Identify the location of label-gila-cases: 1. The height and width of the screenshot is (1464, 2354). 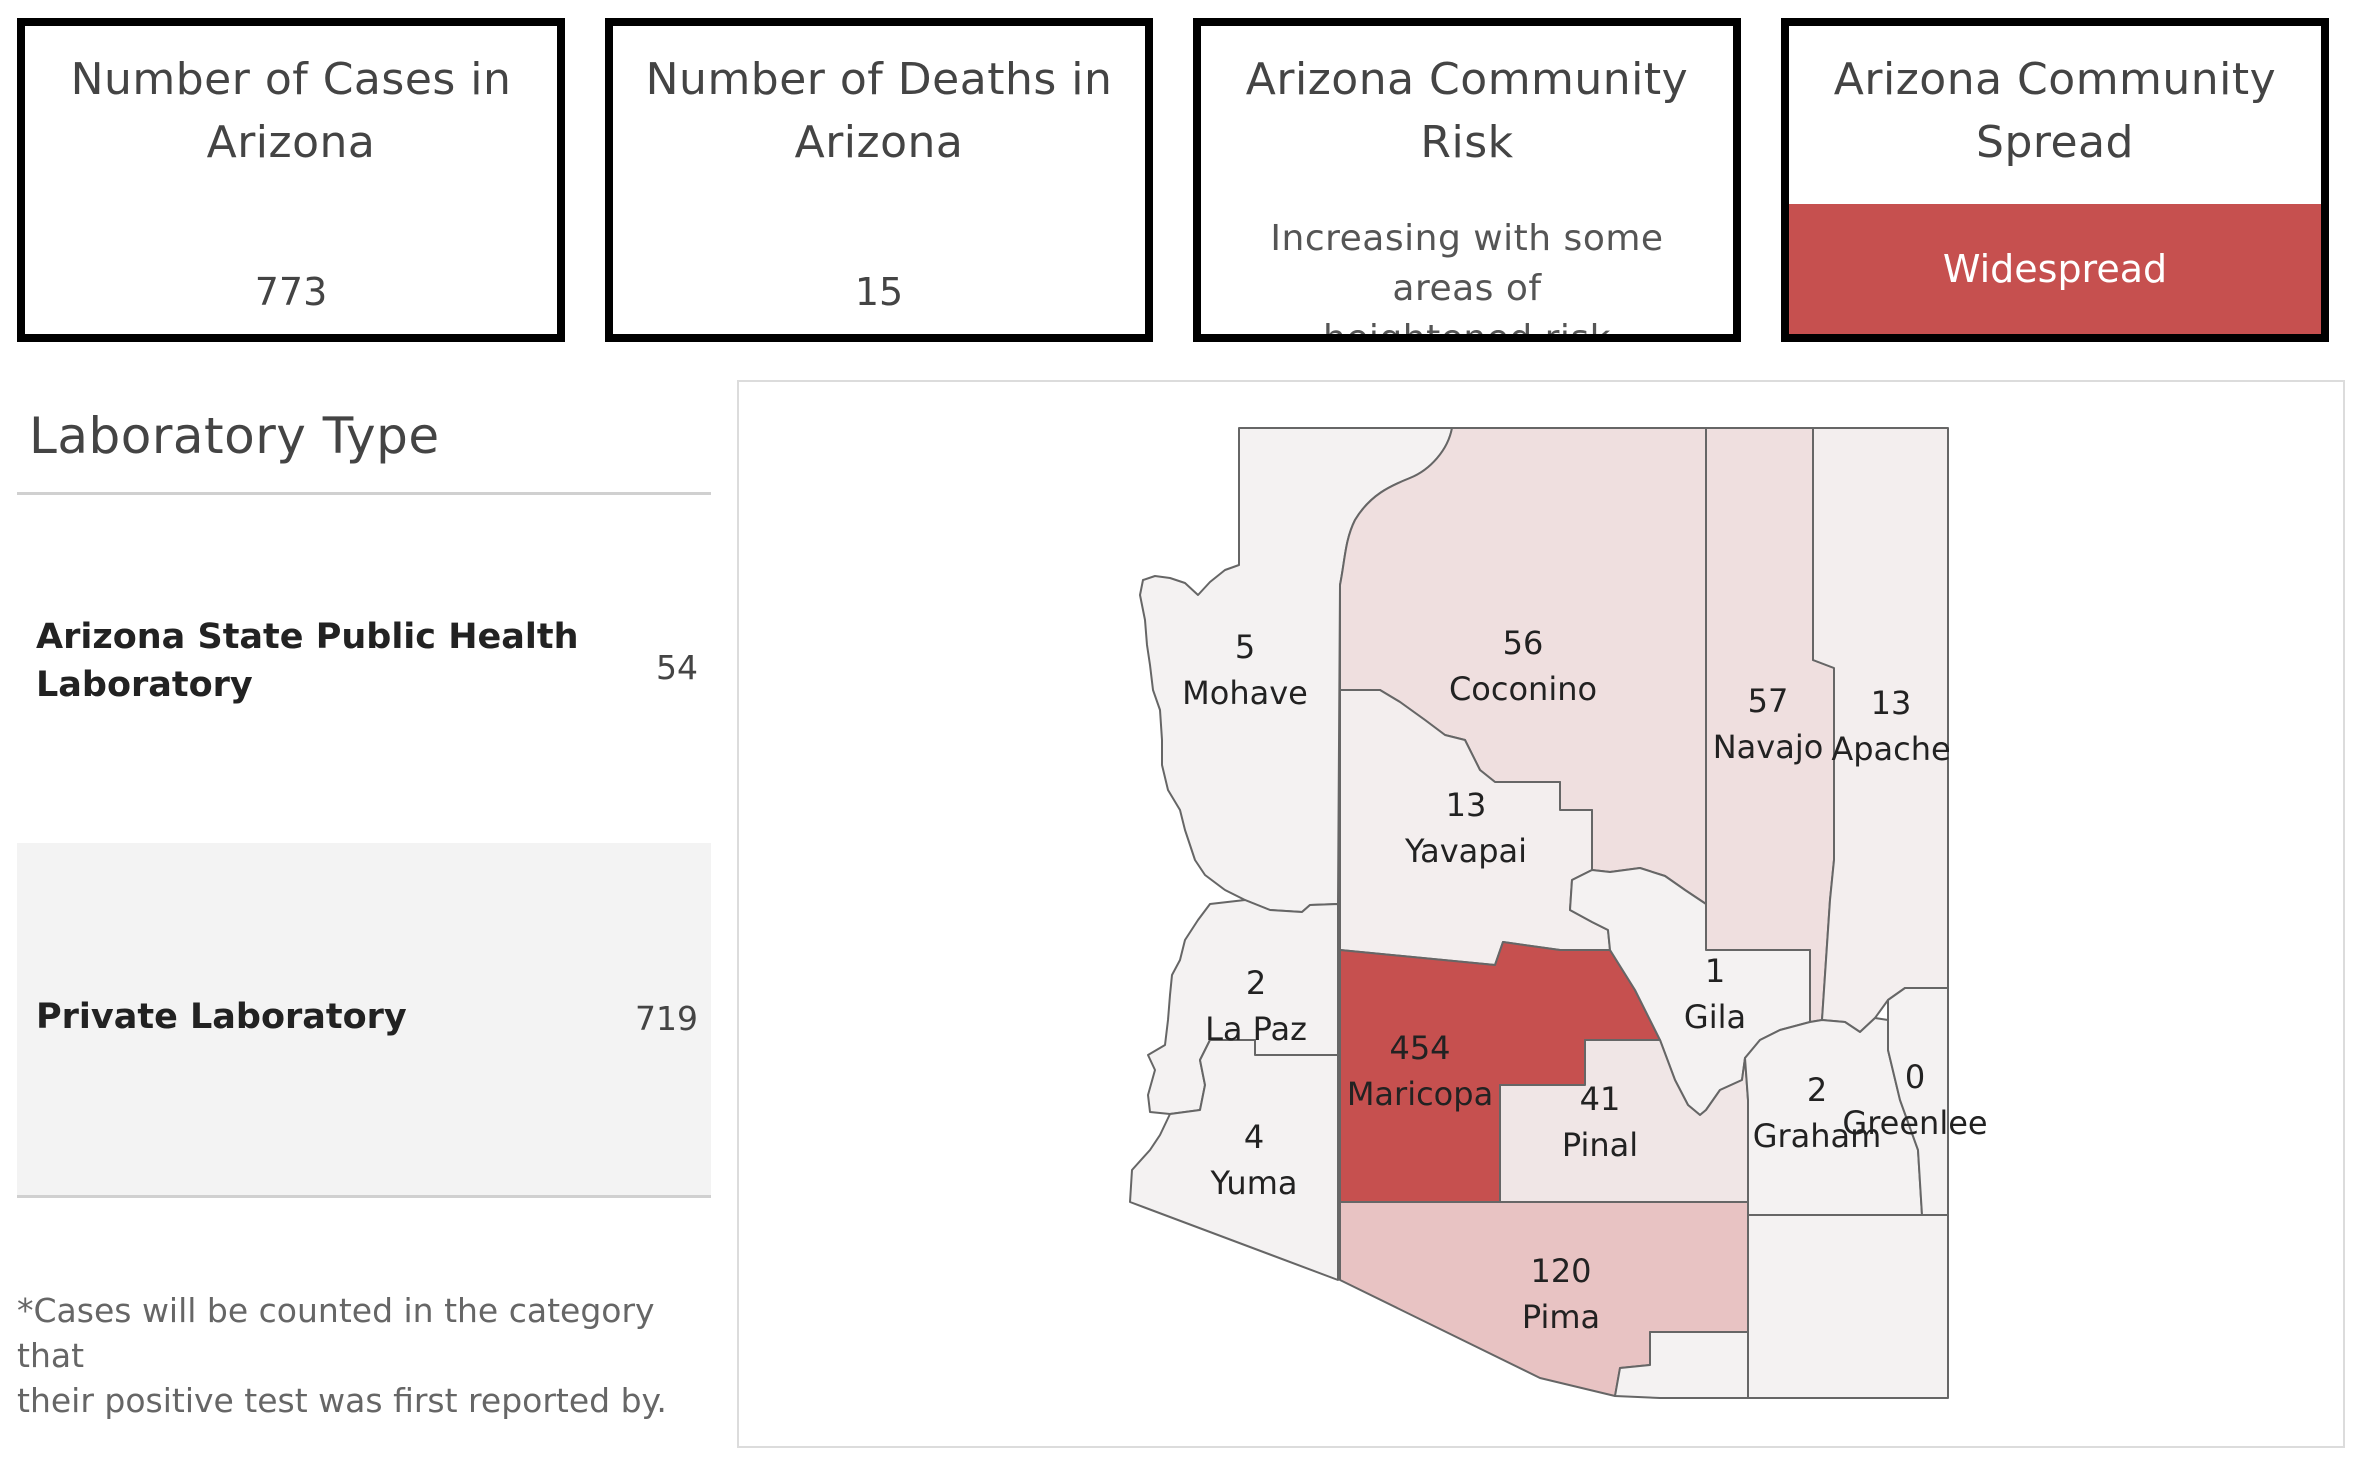
(1715, 971).